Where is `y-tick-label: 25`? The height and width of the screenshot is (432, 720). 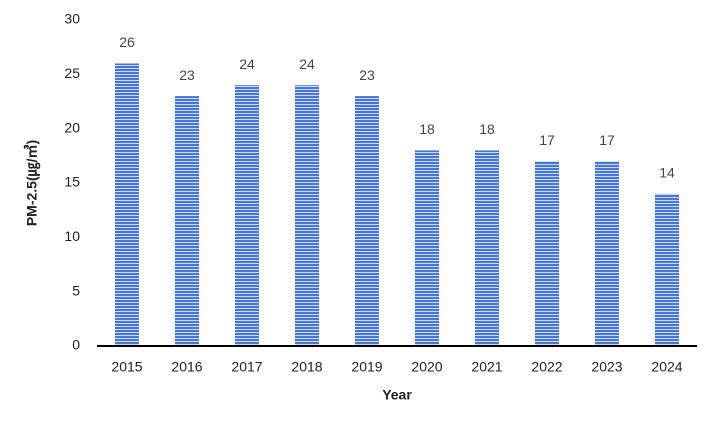 y-tick-label: 25 is located at coordinates (72, 73).